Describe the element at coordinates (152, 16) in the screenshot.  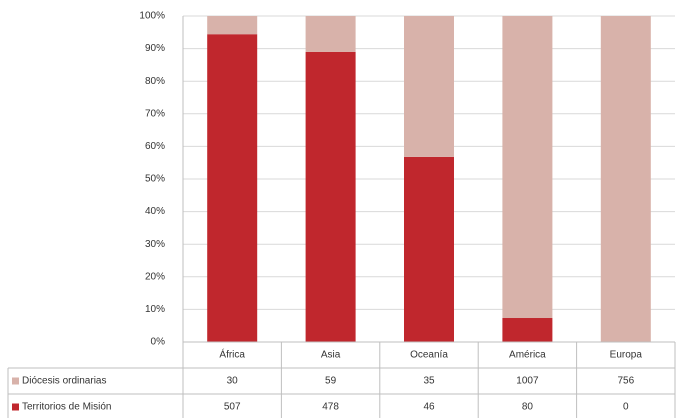
I see `y-tick-label: 100%` at that location.